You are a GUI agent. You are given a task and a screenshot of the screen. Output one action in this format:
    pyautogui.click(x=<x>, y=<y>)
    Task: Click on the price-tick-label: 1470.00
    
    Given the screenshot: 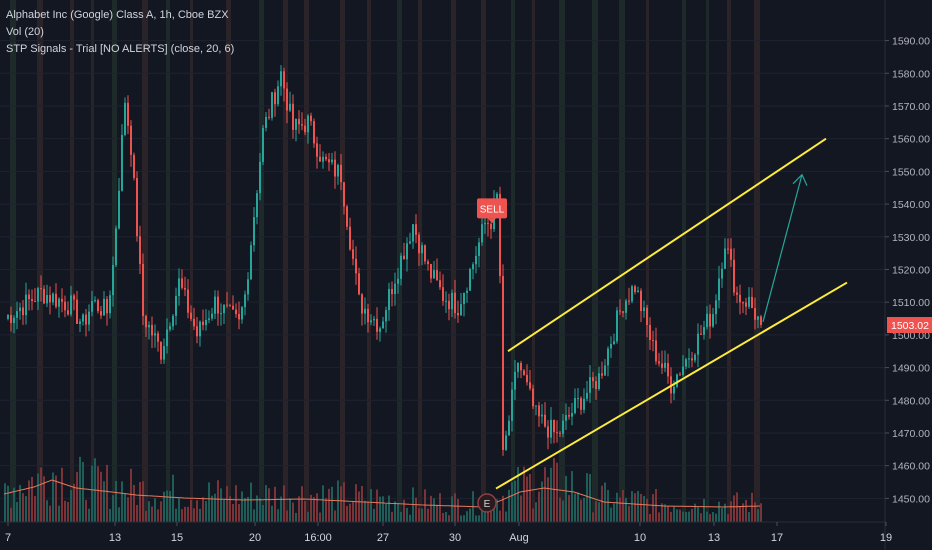 What is the action you would take?
    pyautogui.click(x=911, y=434)
    